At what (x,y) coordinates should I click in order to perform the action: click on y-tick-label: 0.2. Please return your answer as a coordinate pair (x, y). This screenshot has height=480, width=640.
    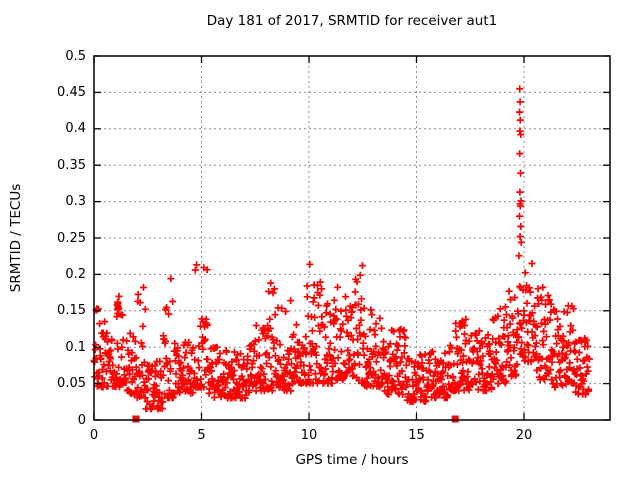
    Looking at the image, I should click on (75, 274).